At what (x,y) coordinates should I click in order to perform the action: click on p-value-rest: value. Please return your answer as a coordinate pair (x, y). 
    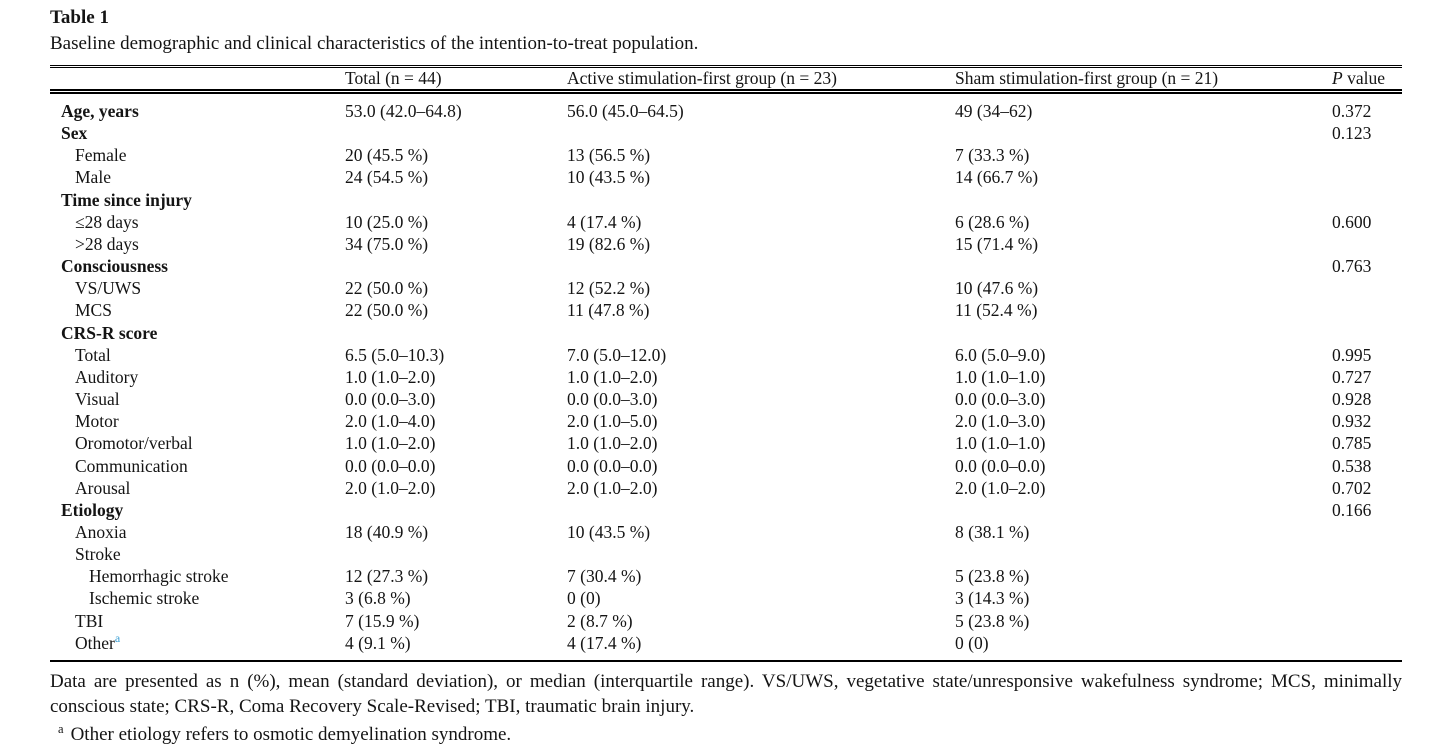
    Looking at the image, I should click on (1363, 78).